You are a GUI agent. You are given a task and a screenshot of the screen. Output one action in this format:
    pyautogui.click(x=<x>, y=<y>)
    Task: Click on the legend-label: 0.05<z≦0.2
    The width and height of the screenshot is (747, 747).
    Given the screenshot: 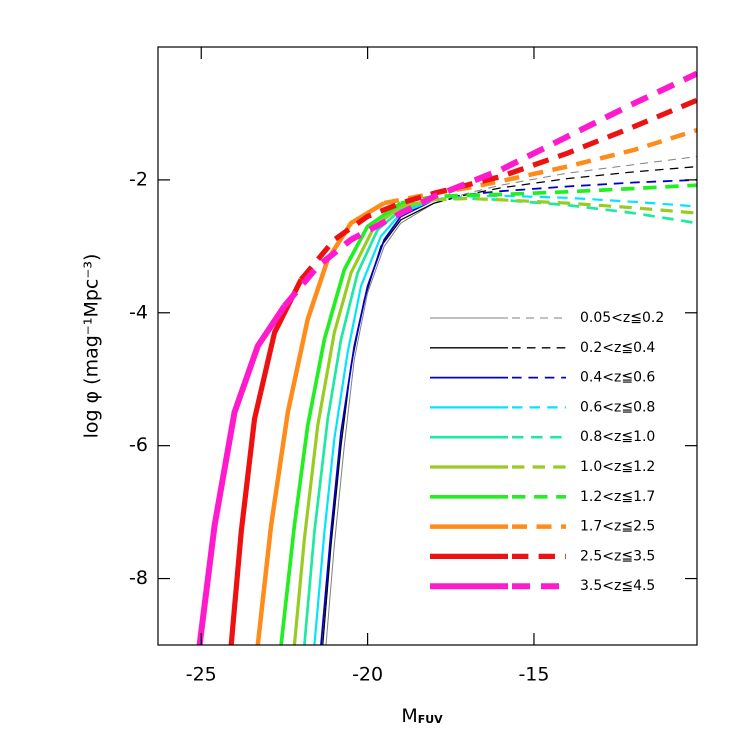 What is the action you would take?
    pyautogui.click(x=622, y=318)
    